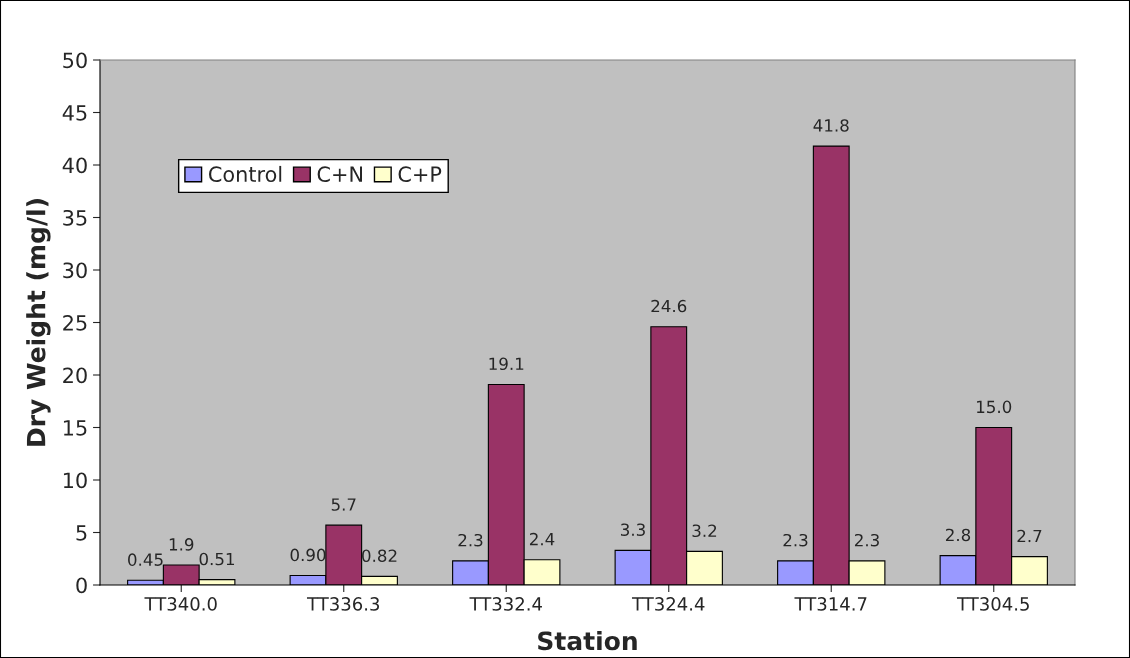  What do you see at coordinates (958, 535) in the screenshot?
I see `data-label: 2.8` at bounding box center [958, 535].